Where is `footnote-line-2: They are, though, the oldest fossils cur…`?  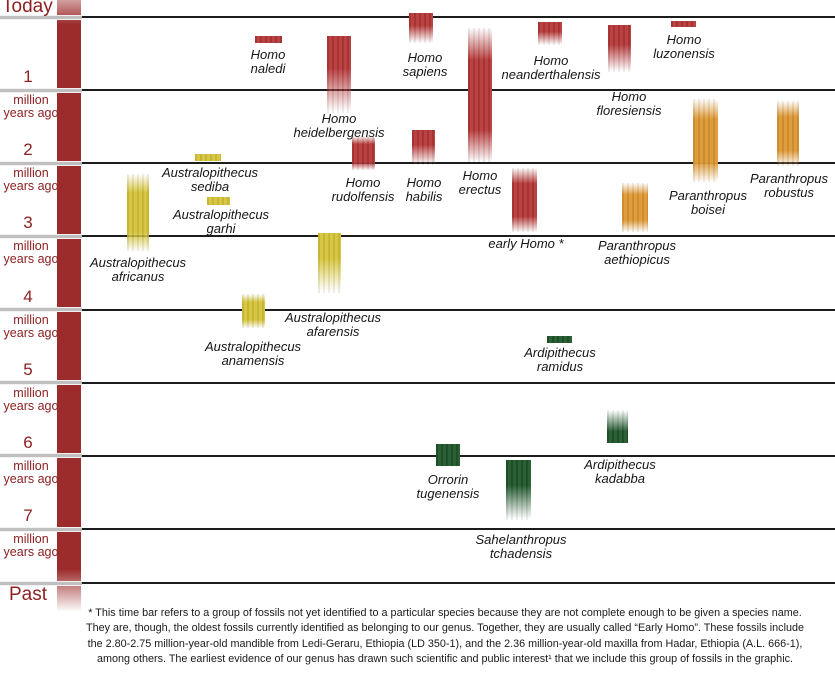
footnote-line-2: They are, though, the oldest fossils cur… is located at coordinates (445, 628).